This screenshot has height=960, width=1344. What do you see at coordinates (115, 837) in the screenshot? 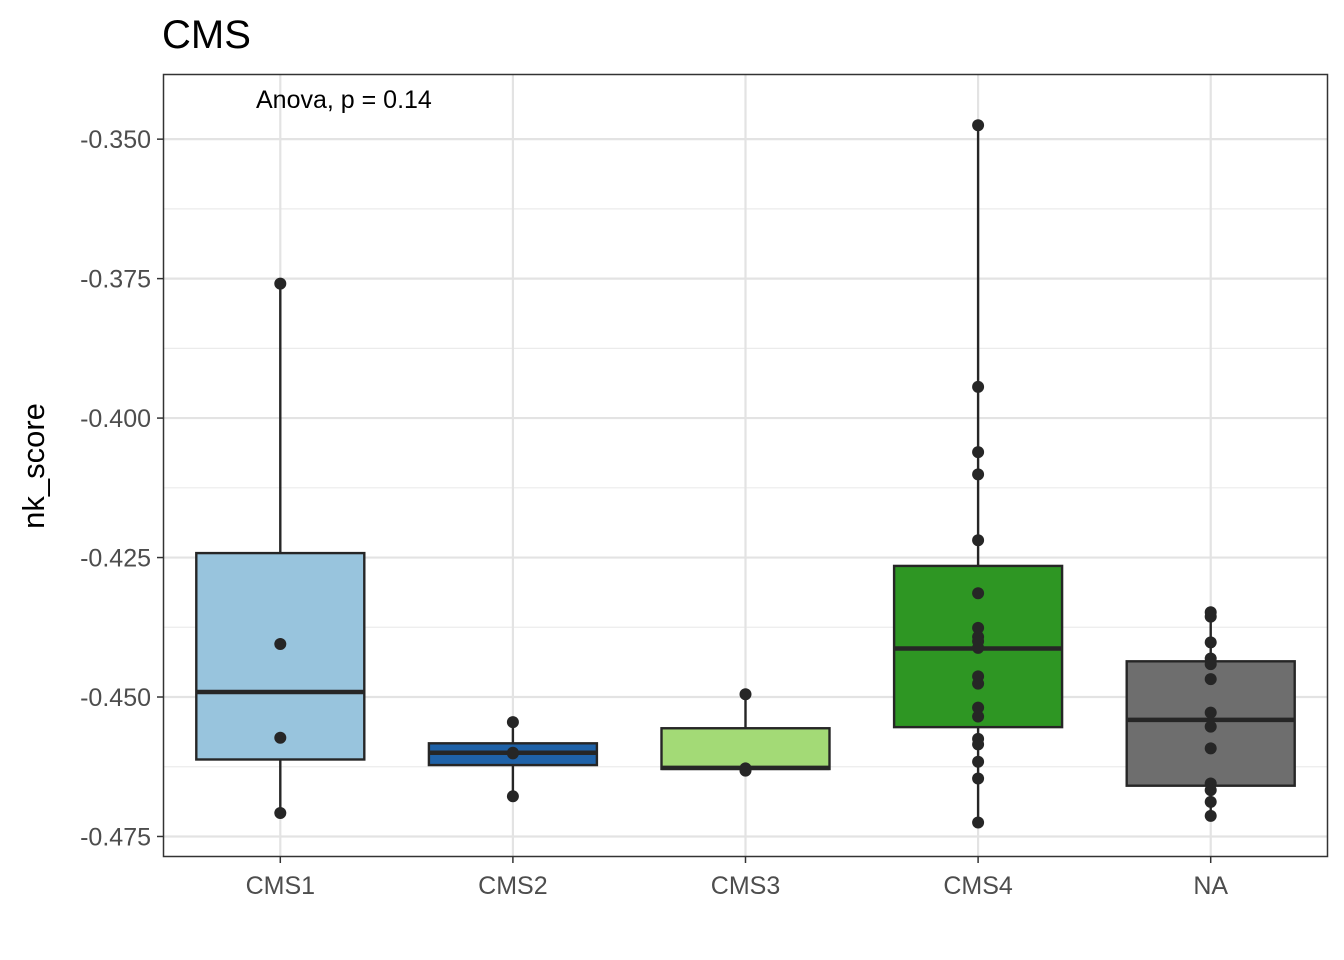
I see `y-tick-label: -0.475` at bounding box center [115, 837].